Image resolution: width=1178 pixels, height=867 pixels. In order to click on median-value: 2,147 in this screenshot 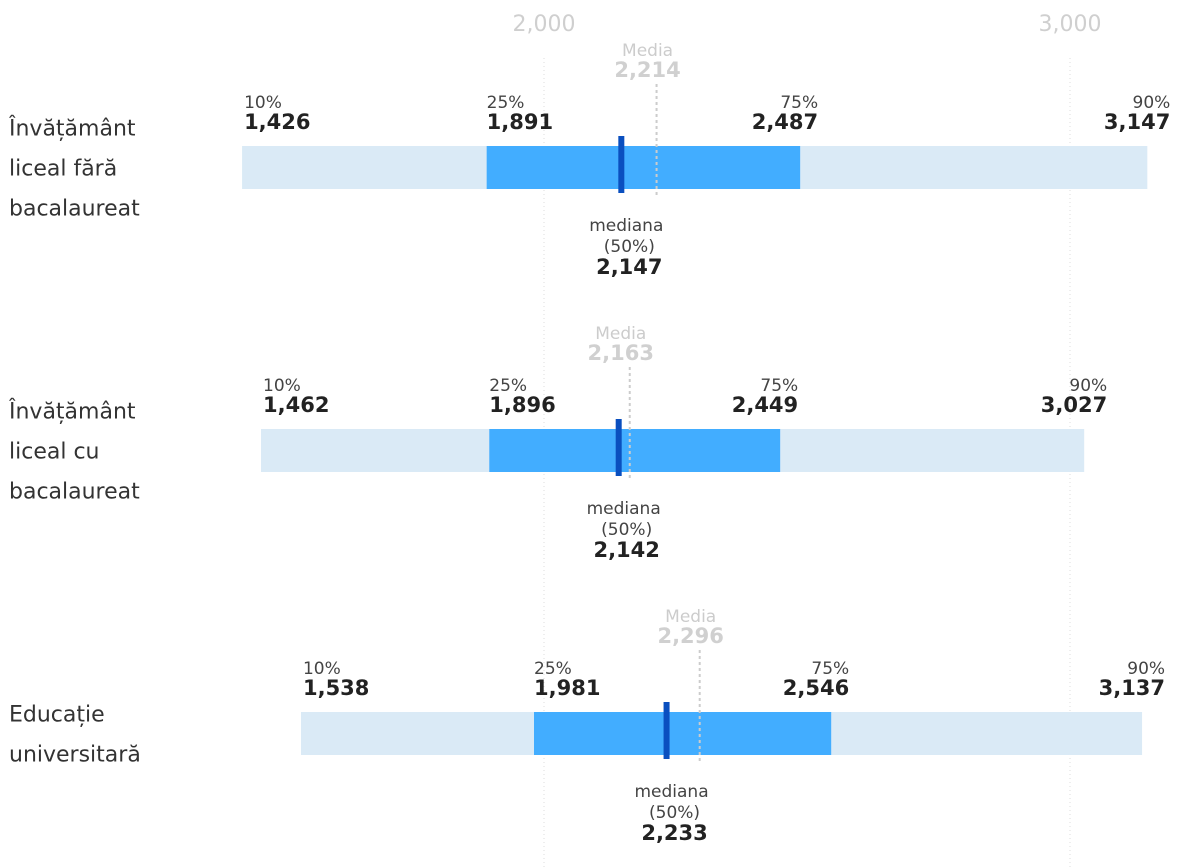, I will do `click(629, 267)`.